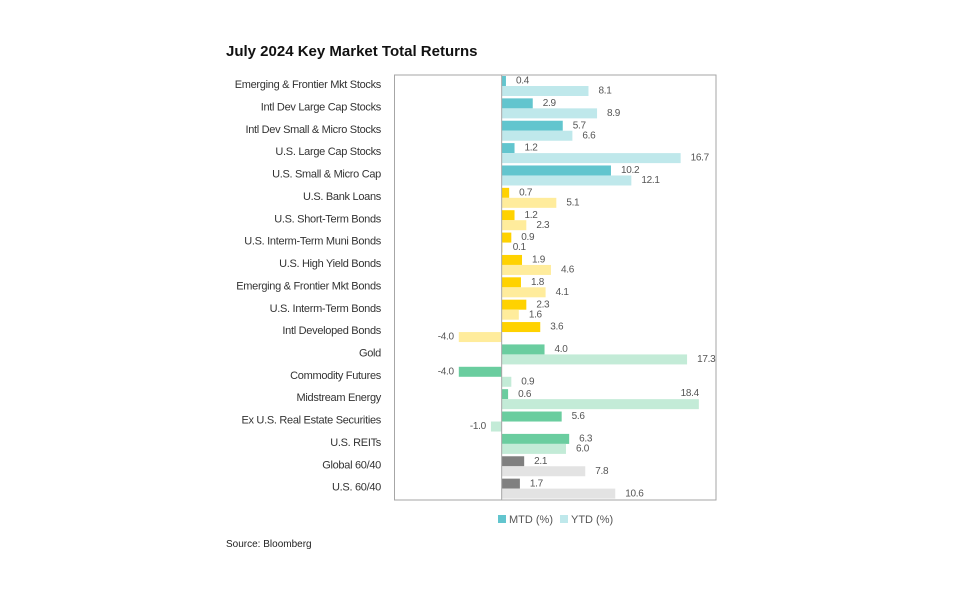  What do you see at coordinates (352, 51) in the screenshot?
I see `chart-title: July 2024 Key Market Total Returns` at bounding box center [352, 51].